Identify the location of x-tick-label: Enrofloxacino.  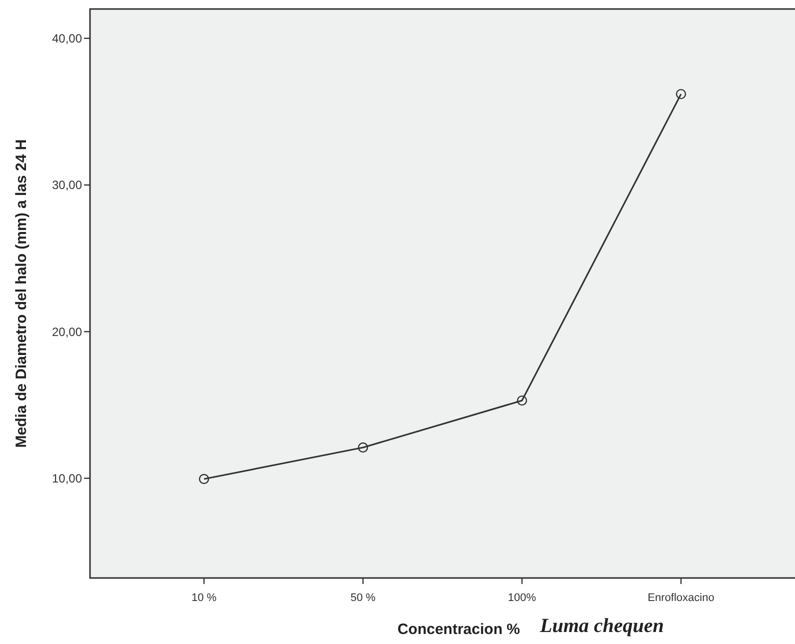
(681, 598).